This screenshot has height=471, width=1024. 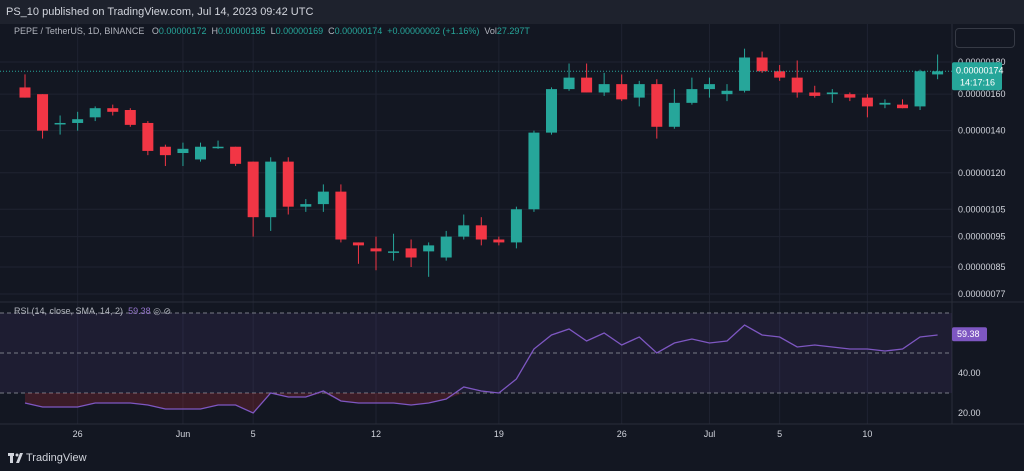 What do you see at coordinates (490, 31) in the screenshot?
I see `volume-label: Vol` at bounding box center [490, 31].